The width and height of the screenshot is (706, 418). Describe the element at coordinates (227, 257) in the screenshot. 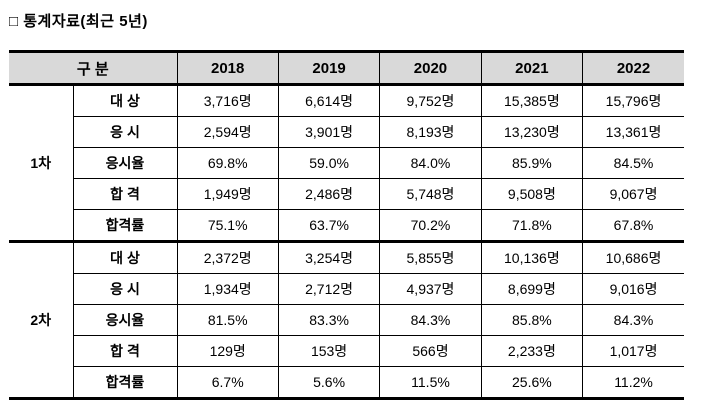

I see `cell-value: 2,372명` at that location.